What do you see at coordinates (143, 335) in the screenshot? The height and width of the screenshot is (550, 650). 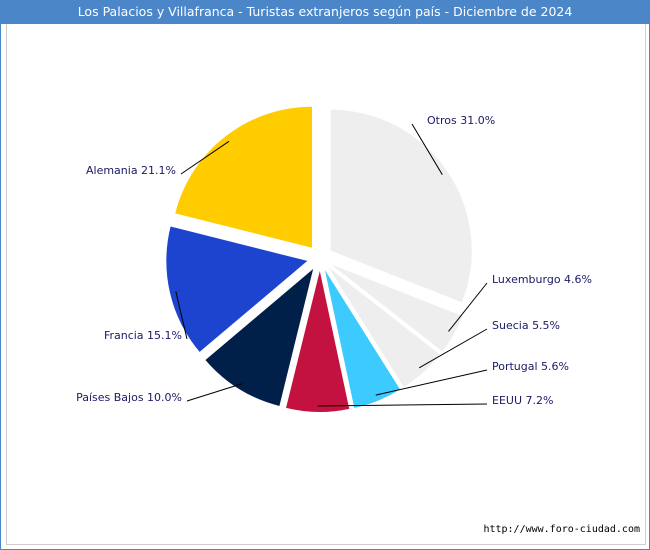 I see `slice-label: Francia 15.1%` at bounding box center [143, 335].